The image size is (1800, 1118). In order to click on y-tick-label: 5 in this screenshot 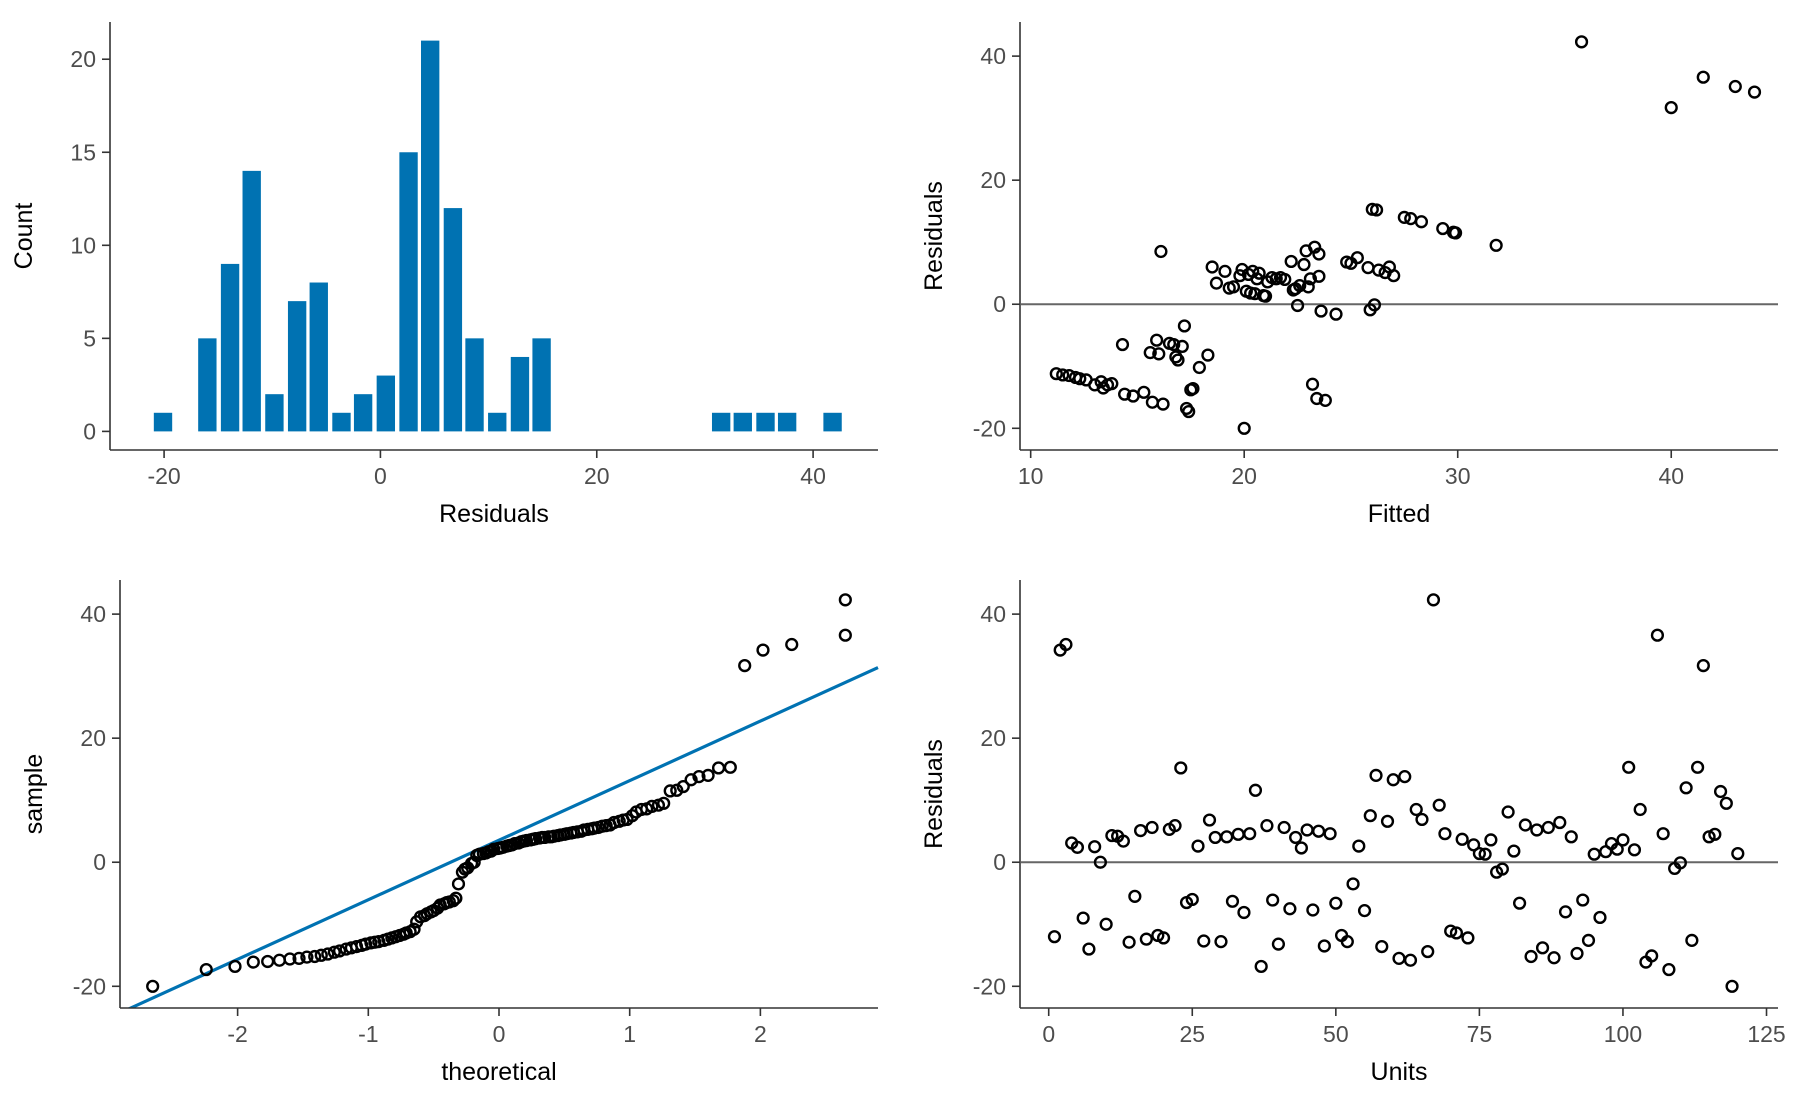, I will do `click(89, 338)`.